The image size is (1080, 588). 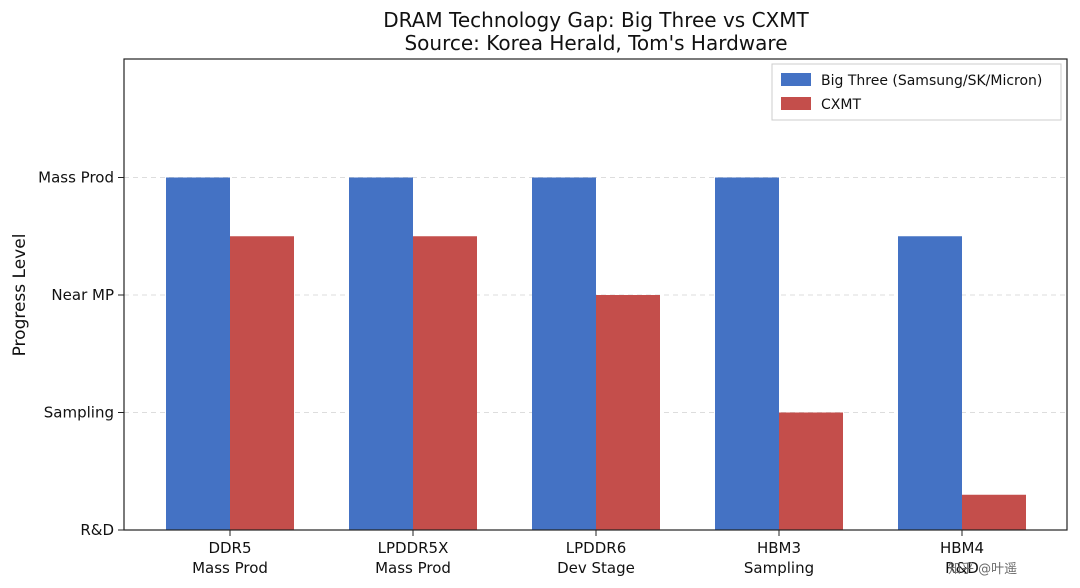 I want to click on x-tick-sublabel: R&D, so click(x=962, y=568).